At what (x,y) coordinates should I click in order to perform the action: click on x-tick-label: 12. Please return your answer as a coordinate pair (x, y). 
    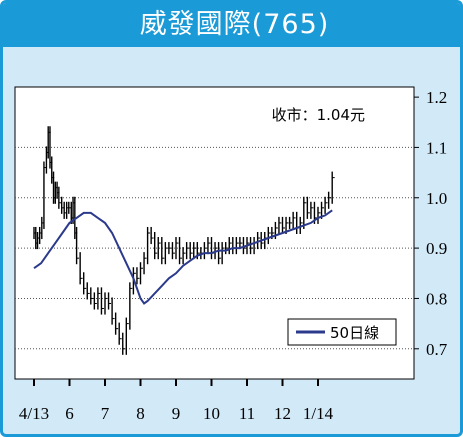
    Looking at the image, I should click on (282, 413).